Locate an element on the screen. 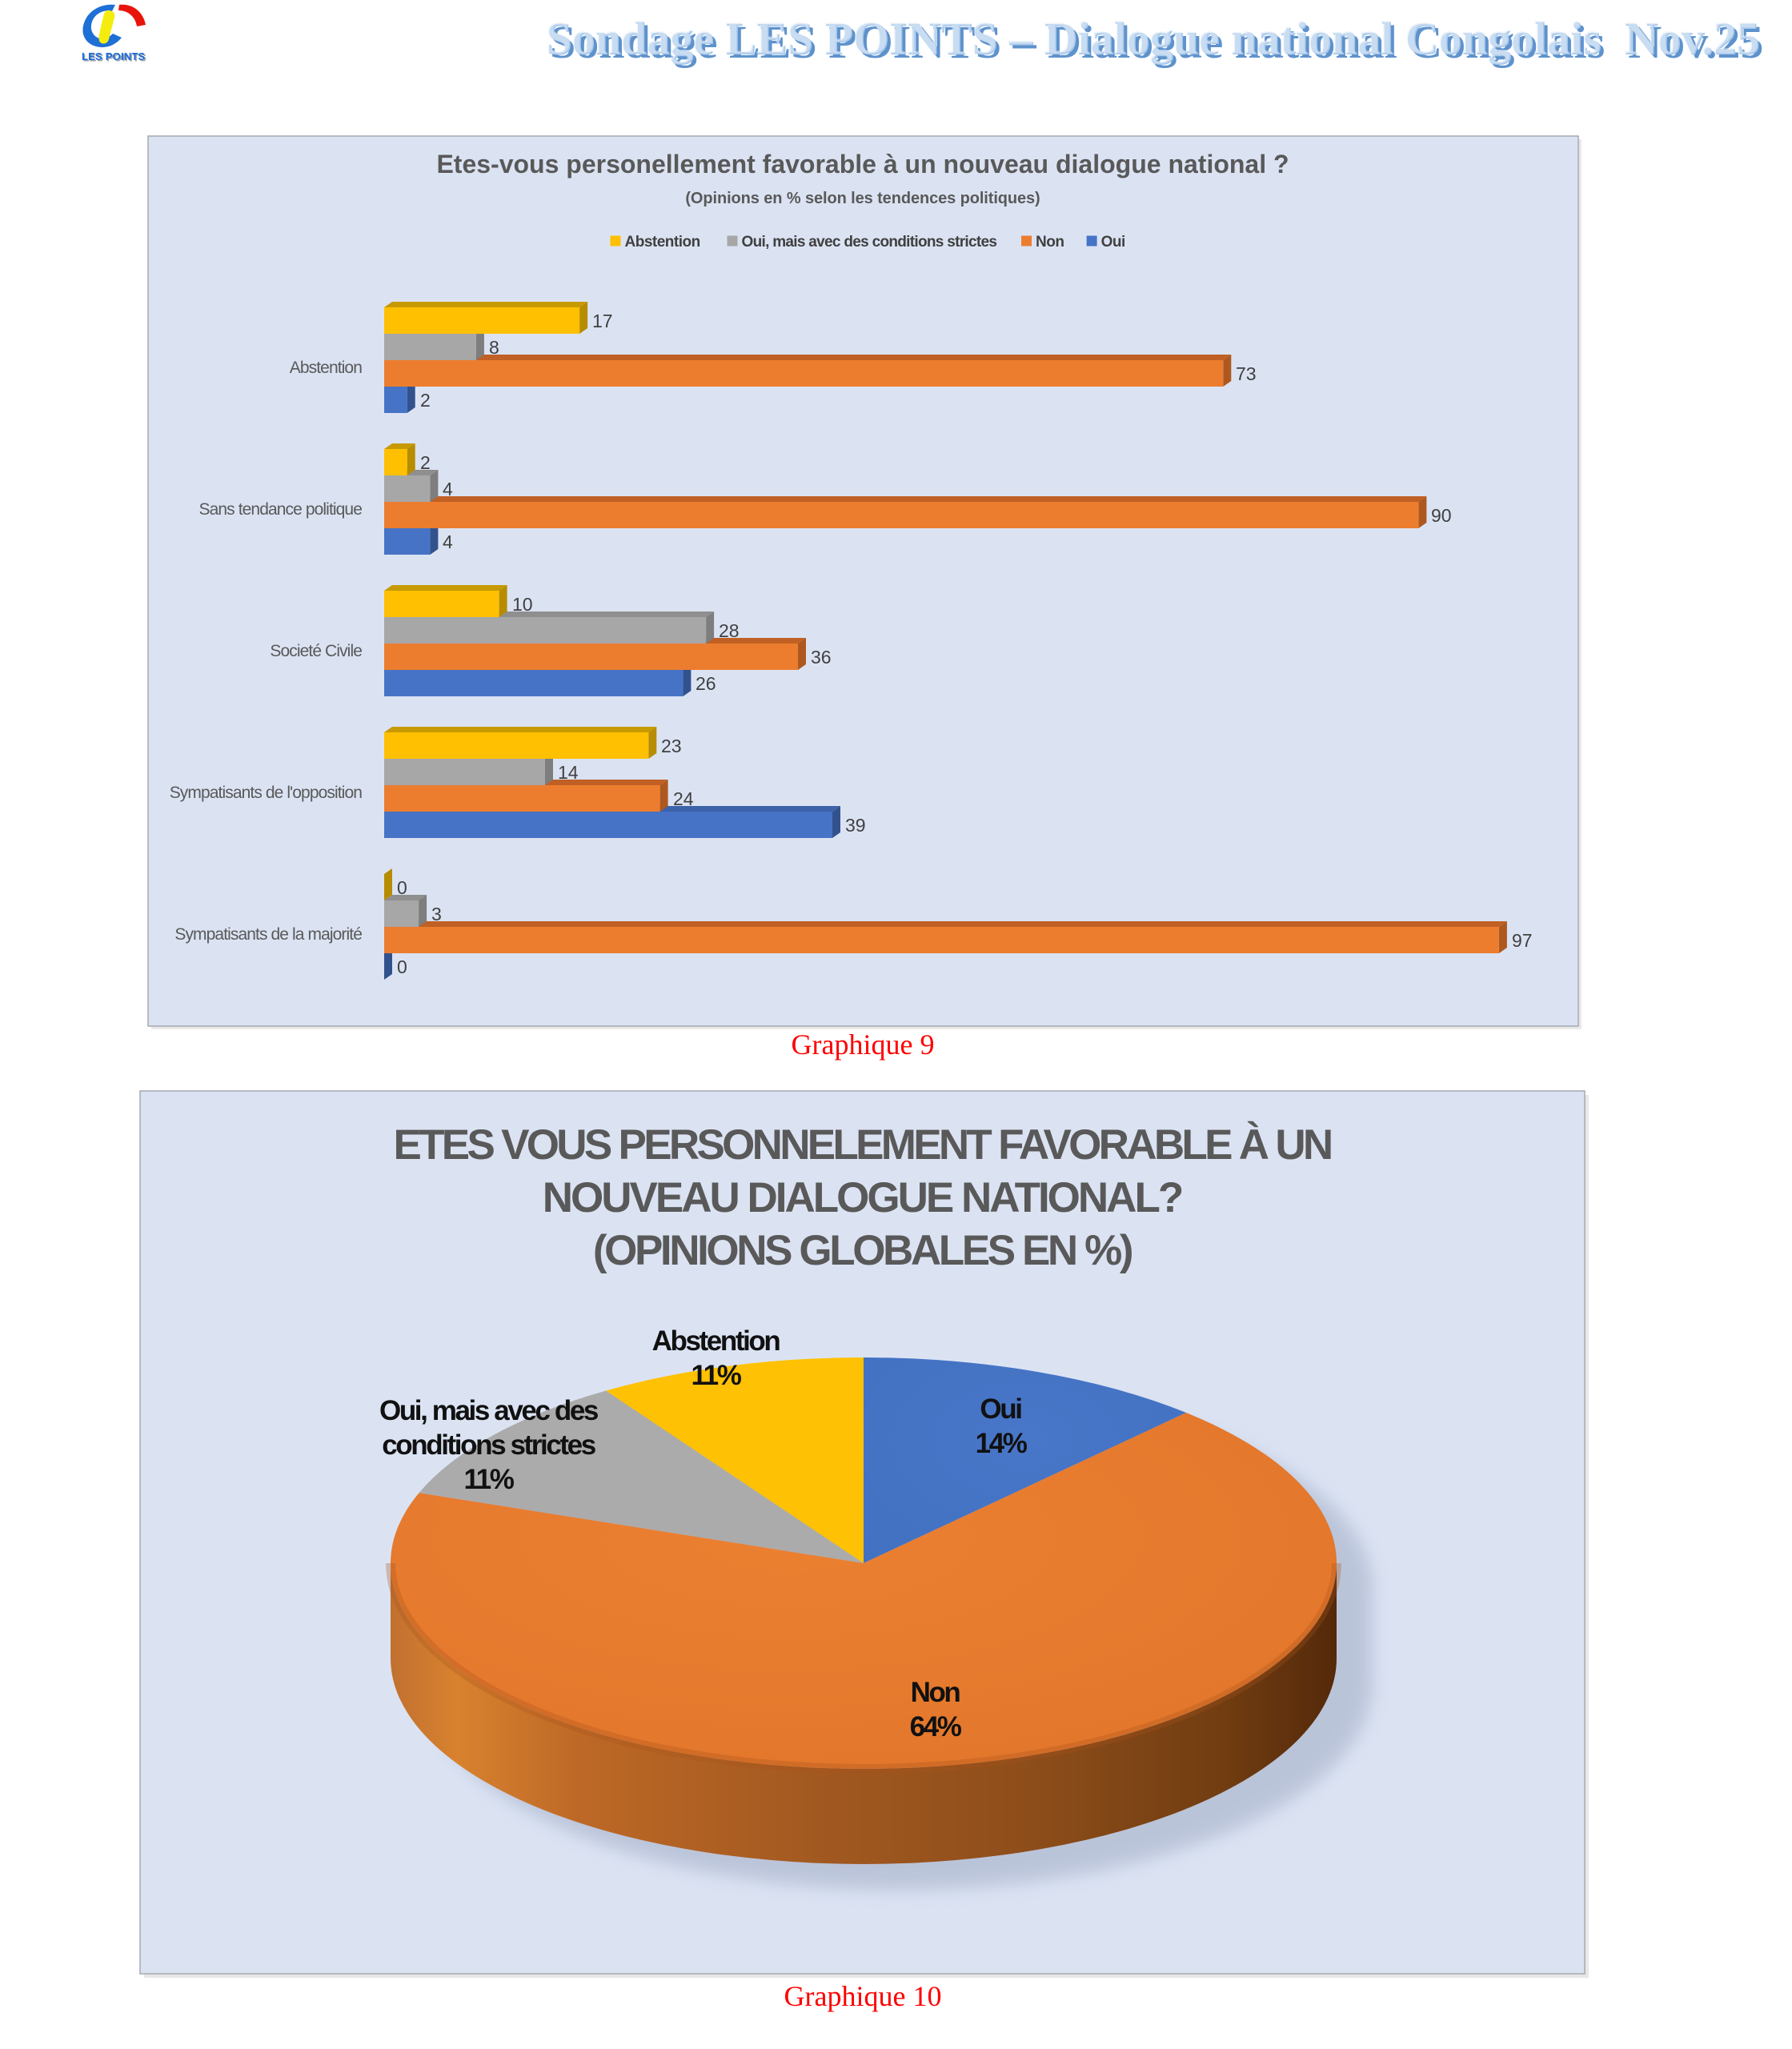 Image resolution: width=1792 pixels, height=2049 pixels. svg-text: 14 is located at coordinates (568, 773).